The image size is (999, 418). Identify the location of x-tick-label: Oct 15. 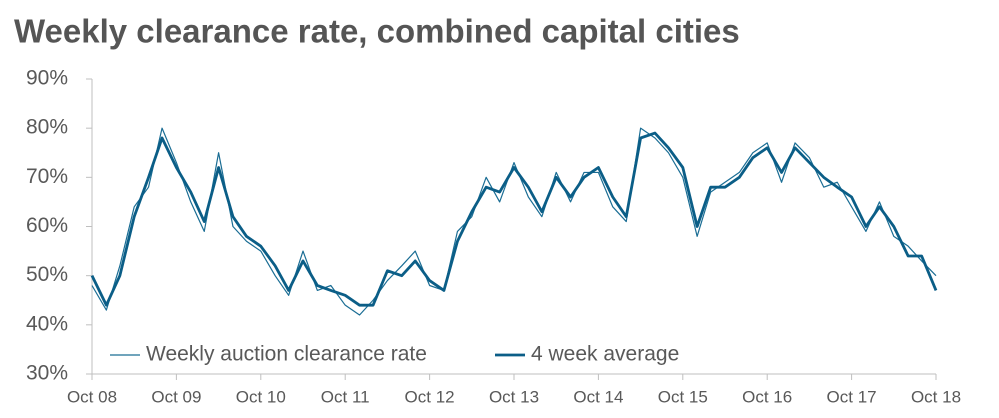
(683, 396).